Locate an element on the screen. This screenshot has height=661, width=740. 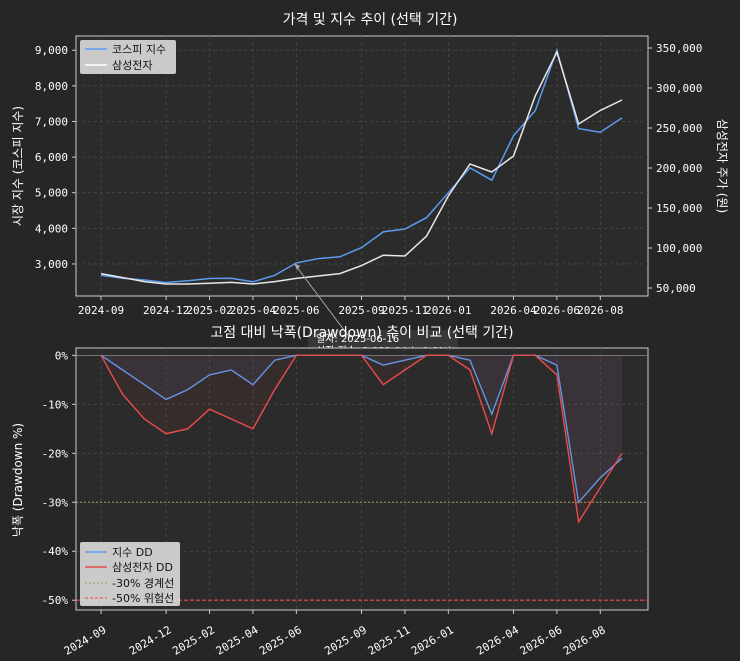
legend-label-danger: -50% 위험선 is located at coordinates (143, 598).